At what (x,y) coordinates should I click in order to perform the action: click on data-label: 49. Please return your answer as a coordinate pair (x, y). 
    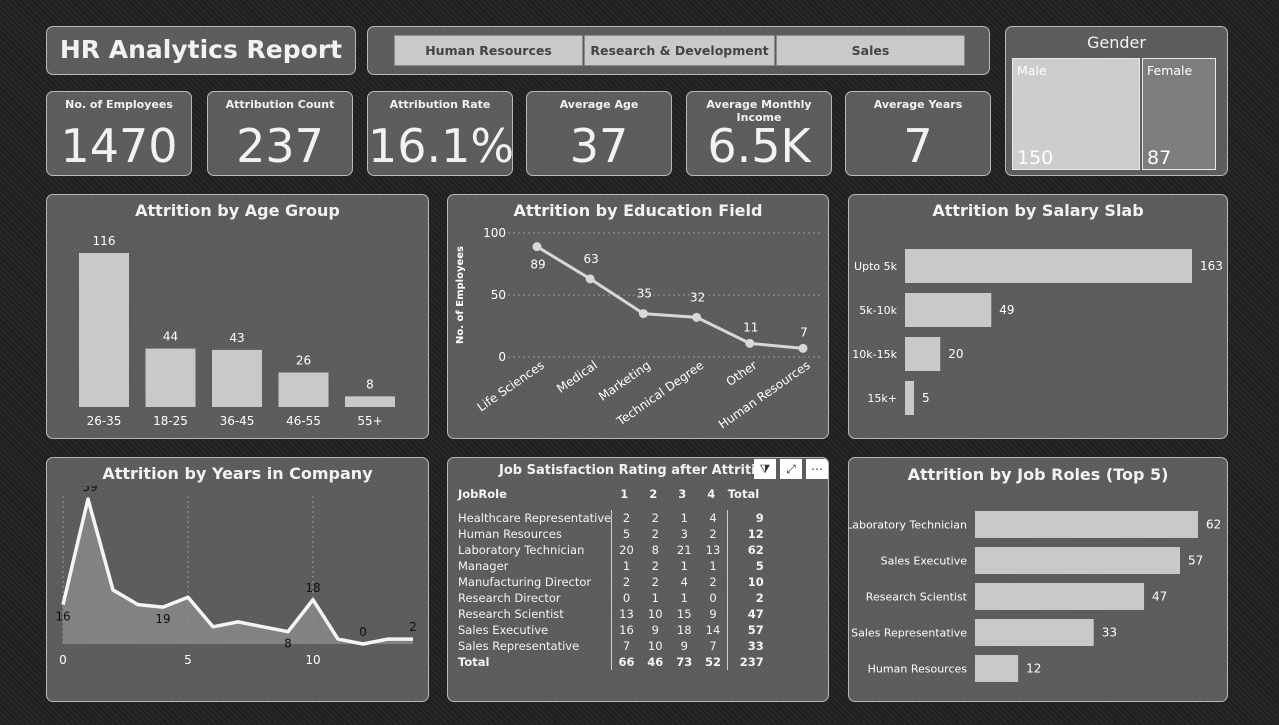
    Looking at the image, I should click on (1006, 310).